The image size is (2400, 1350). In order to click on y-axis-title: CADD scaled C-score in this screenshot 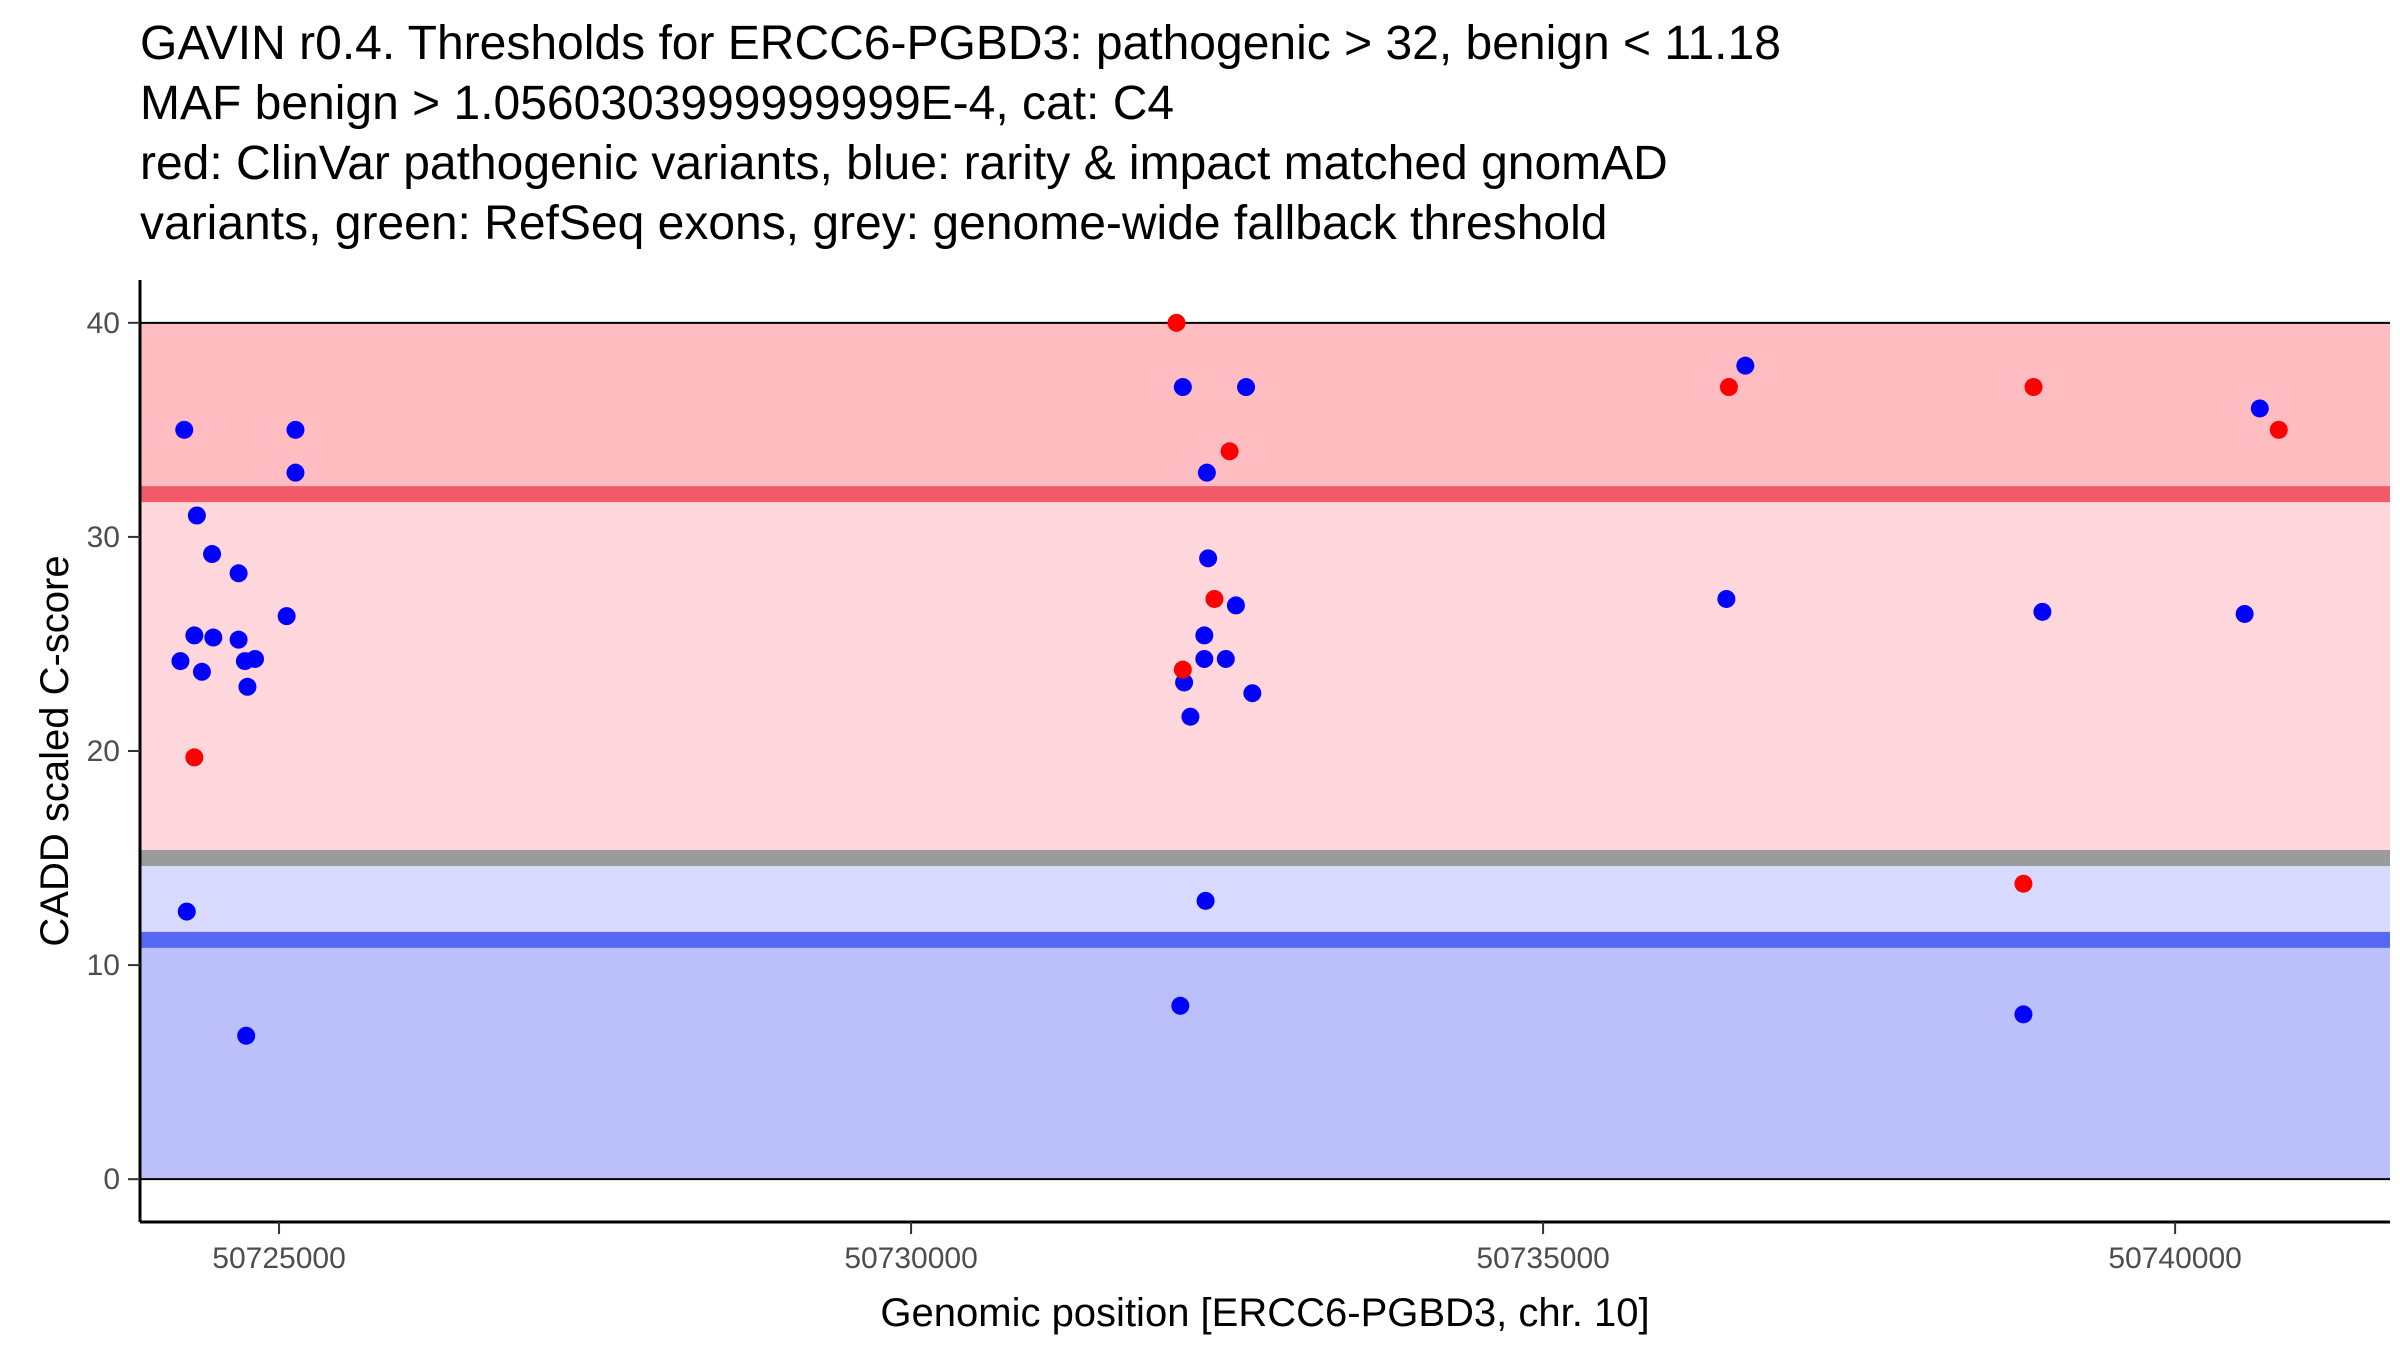, I will do `click(55, 750)`.